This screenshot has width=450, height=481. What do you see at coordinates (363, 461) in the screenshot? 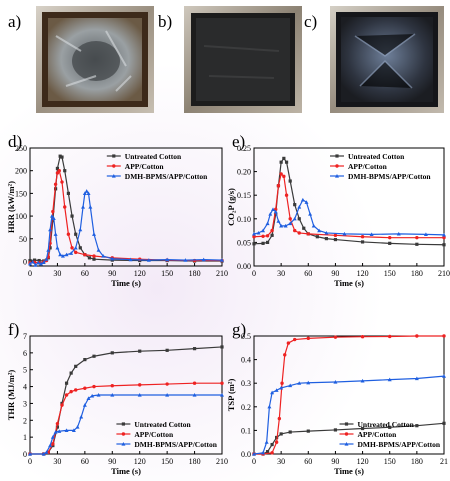
I see `x-tick-label: 120` at bounding box center [363, 461].